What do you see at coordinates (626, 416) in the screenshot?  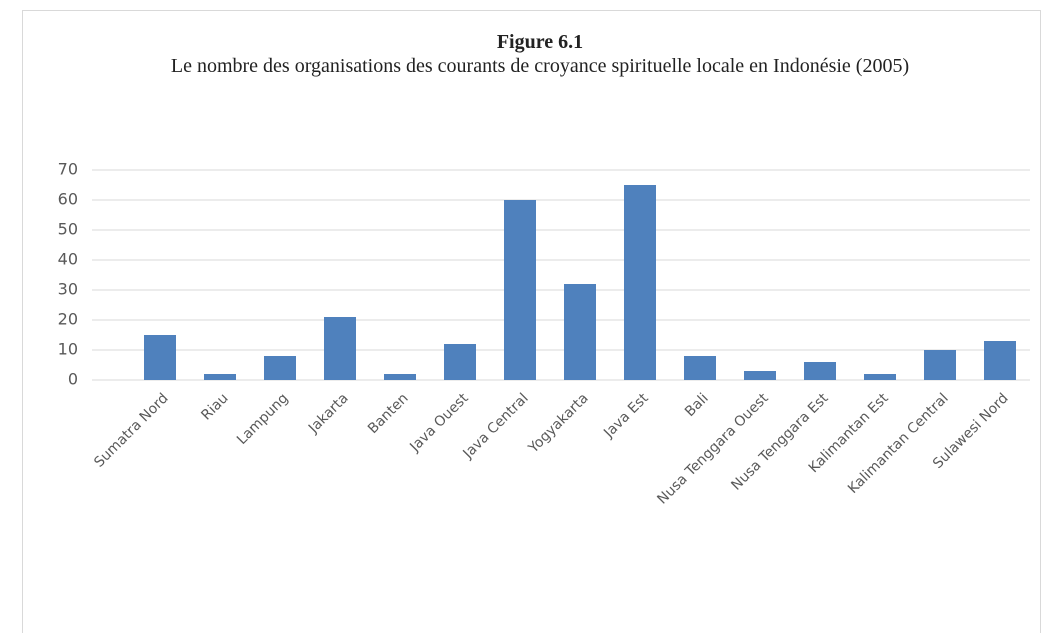 I see `x-tick-label: Java Est` at bounding box center [626, 416].